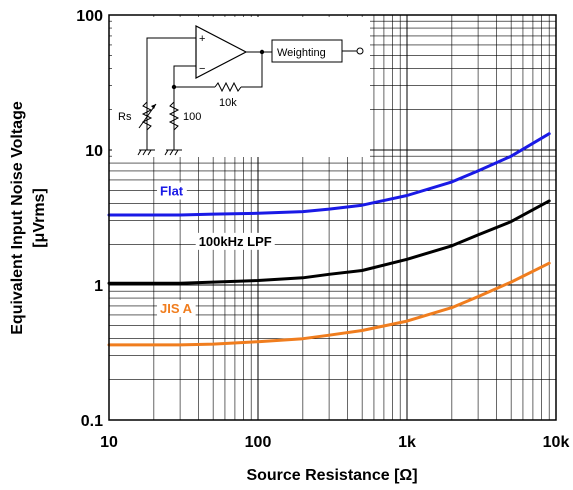 The image size is (573, 490). I want to click on y-axis-title-line1: Equivalent Input Noise Voltage, so click(17, 218).